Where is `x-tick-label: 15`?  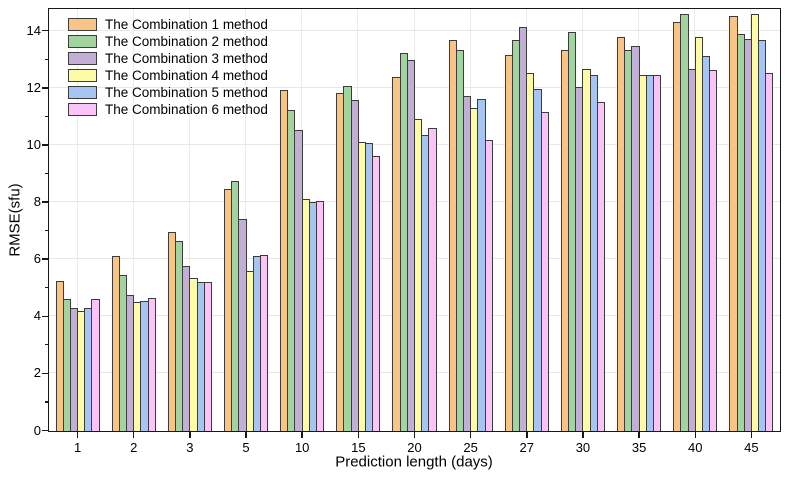 x-tick-label: 15 is located at coordinates (358, 447).